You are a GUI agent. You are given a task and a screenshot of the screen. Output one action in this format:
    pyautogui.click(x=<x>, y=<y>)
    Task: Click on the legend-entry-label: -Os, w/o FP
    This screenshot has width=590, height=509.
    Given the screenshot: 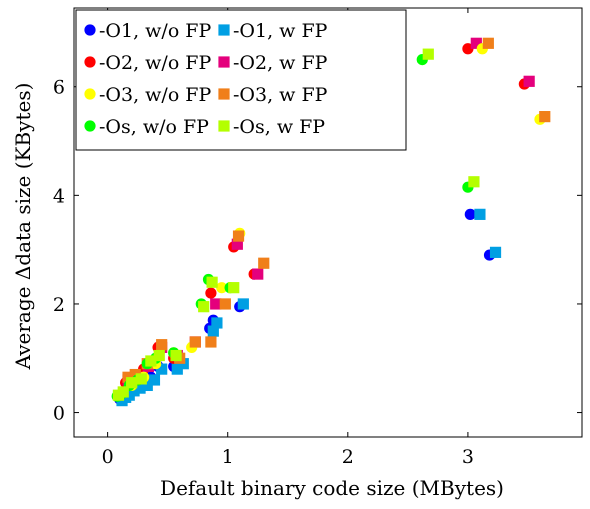 What is the action you would take?
    pyautogui.click(x=154, y=127)
    